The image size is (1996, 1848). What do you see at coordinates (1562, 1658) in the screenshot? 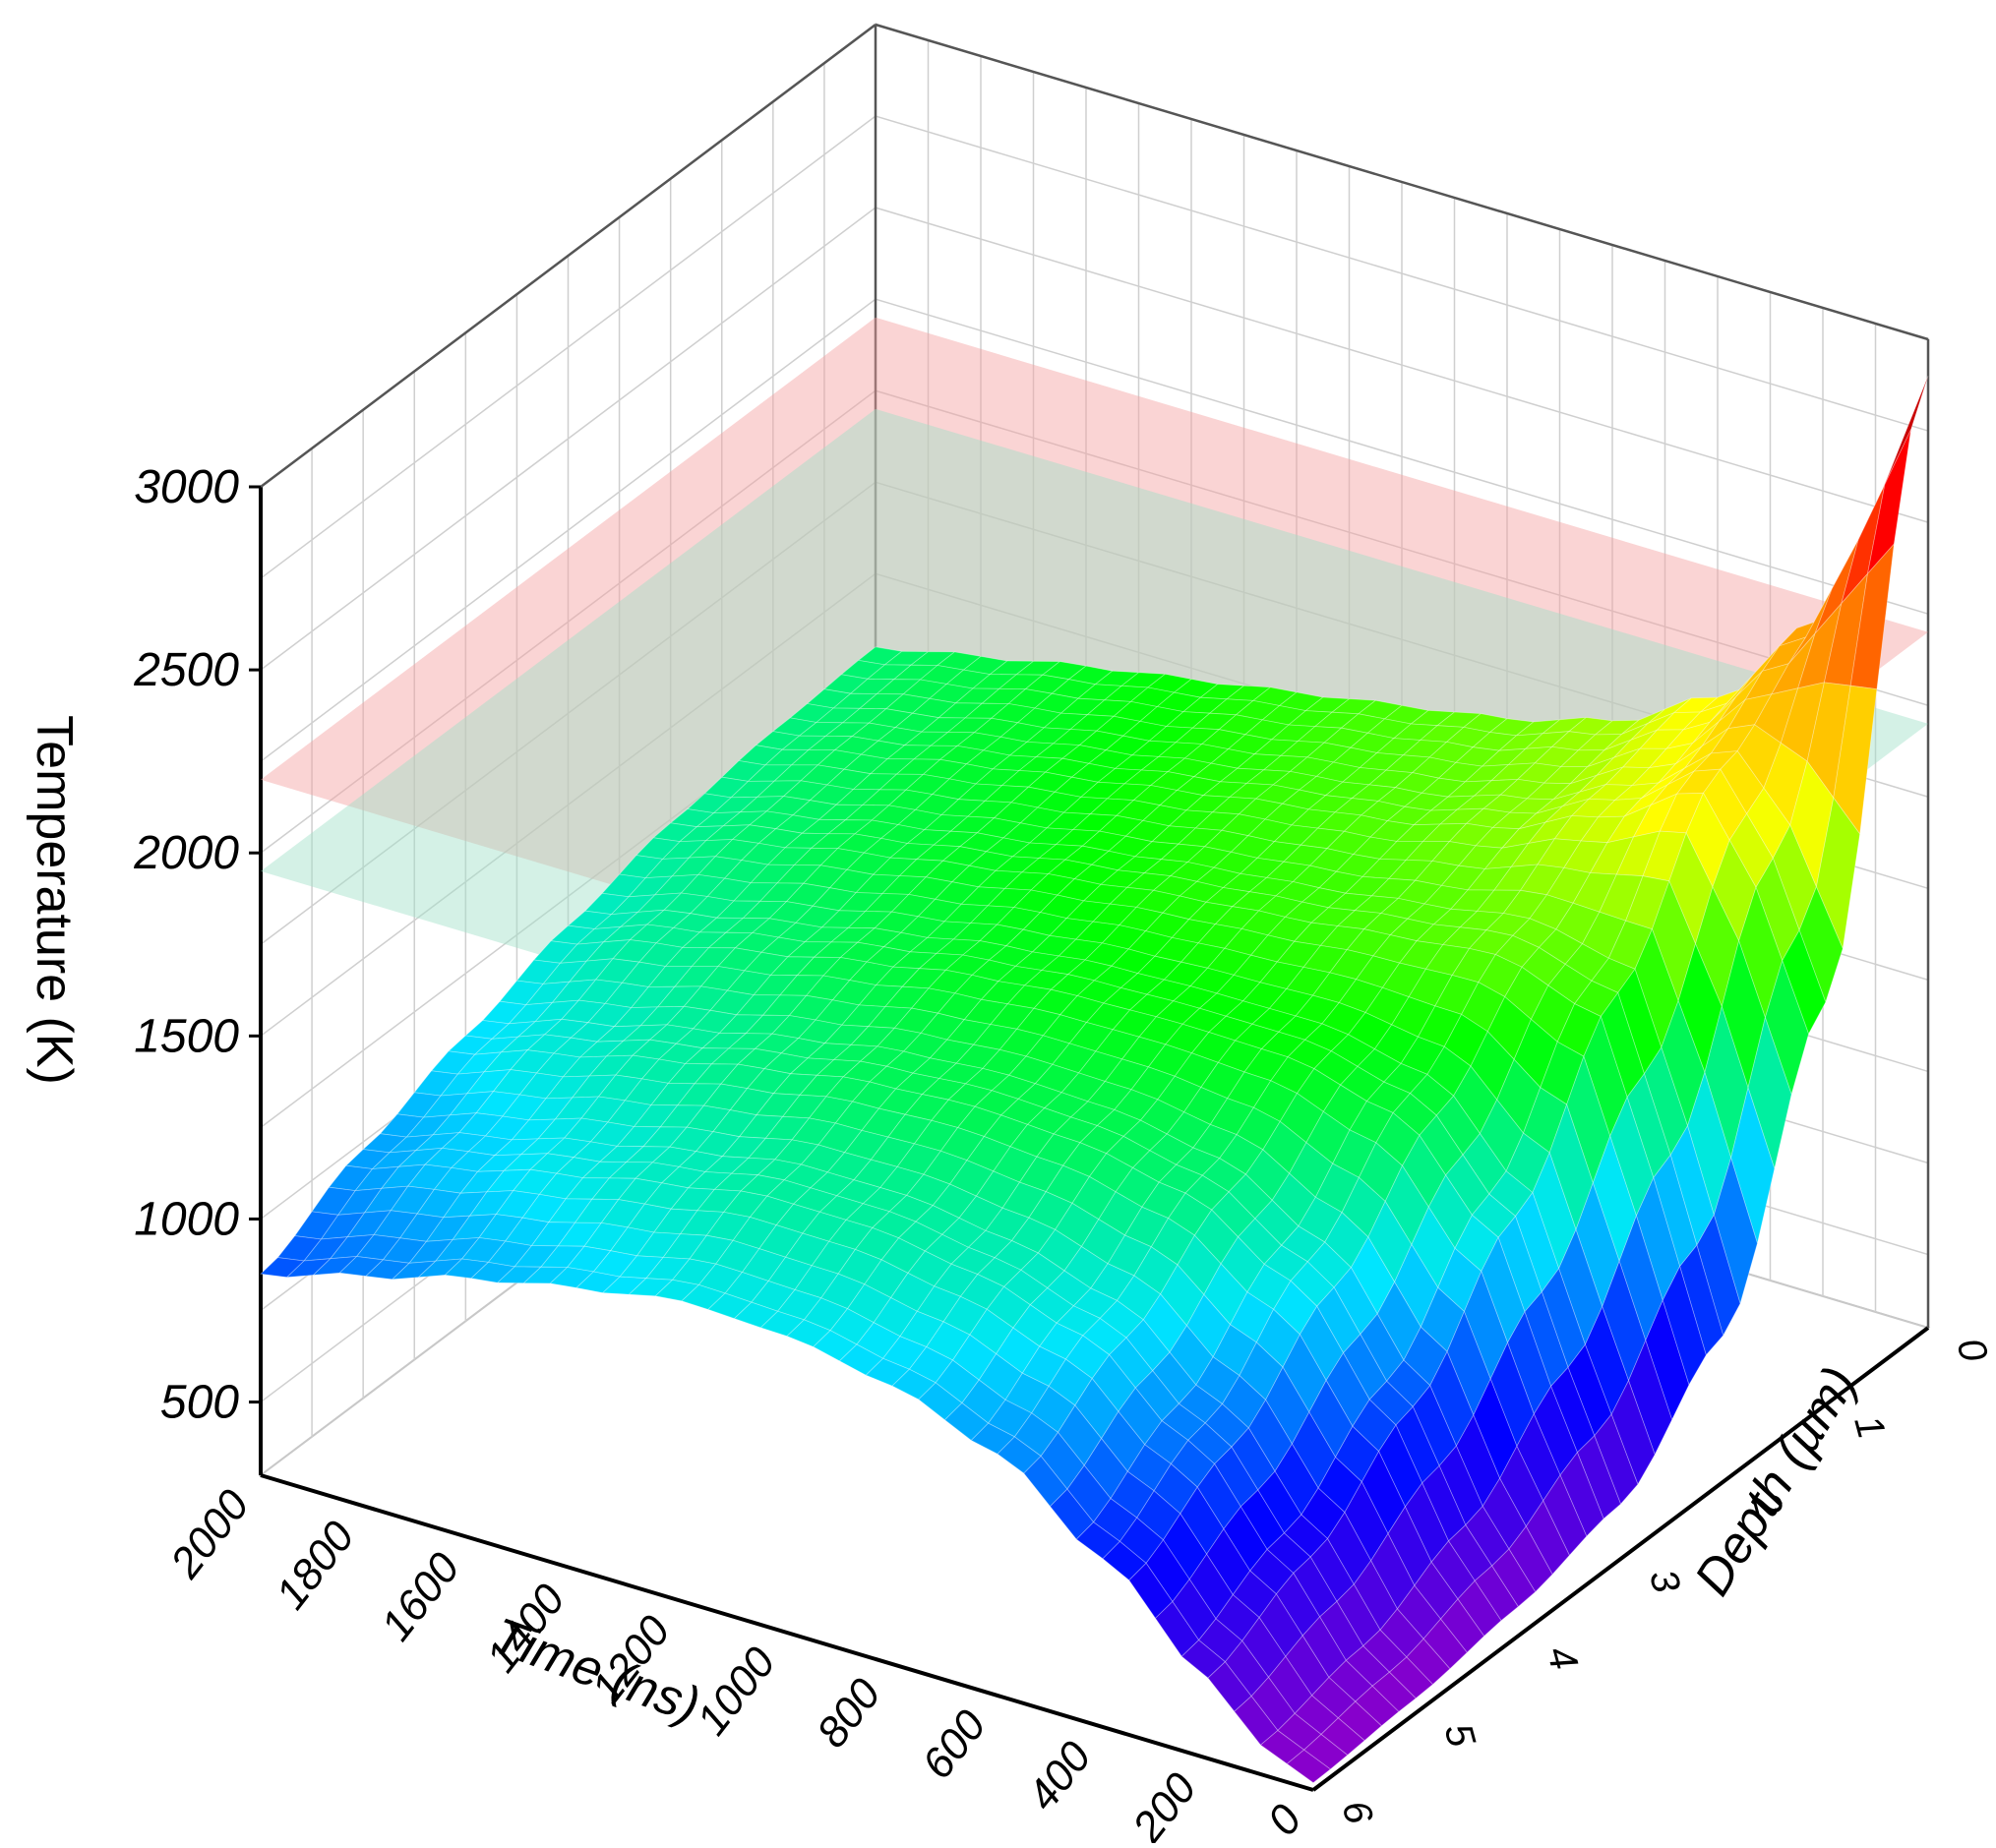
I see `depth-tick-label: 4` at bounding box center [1562, 1658].